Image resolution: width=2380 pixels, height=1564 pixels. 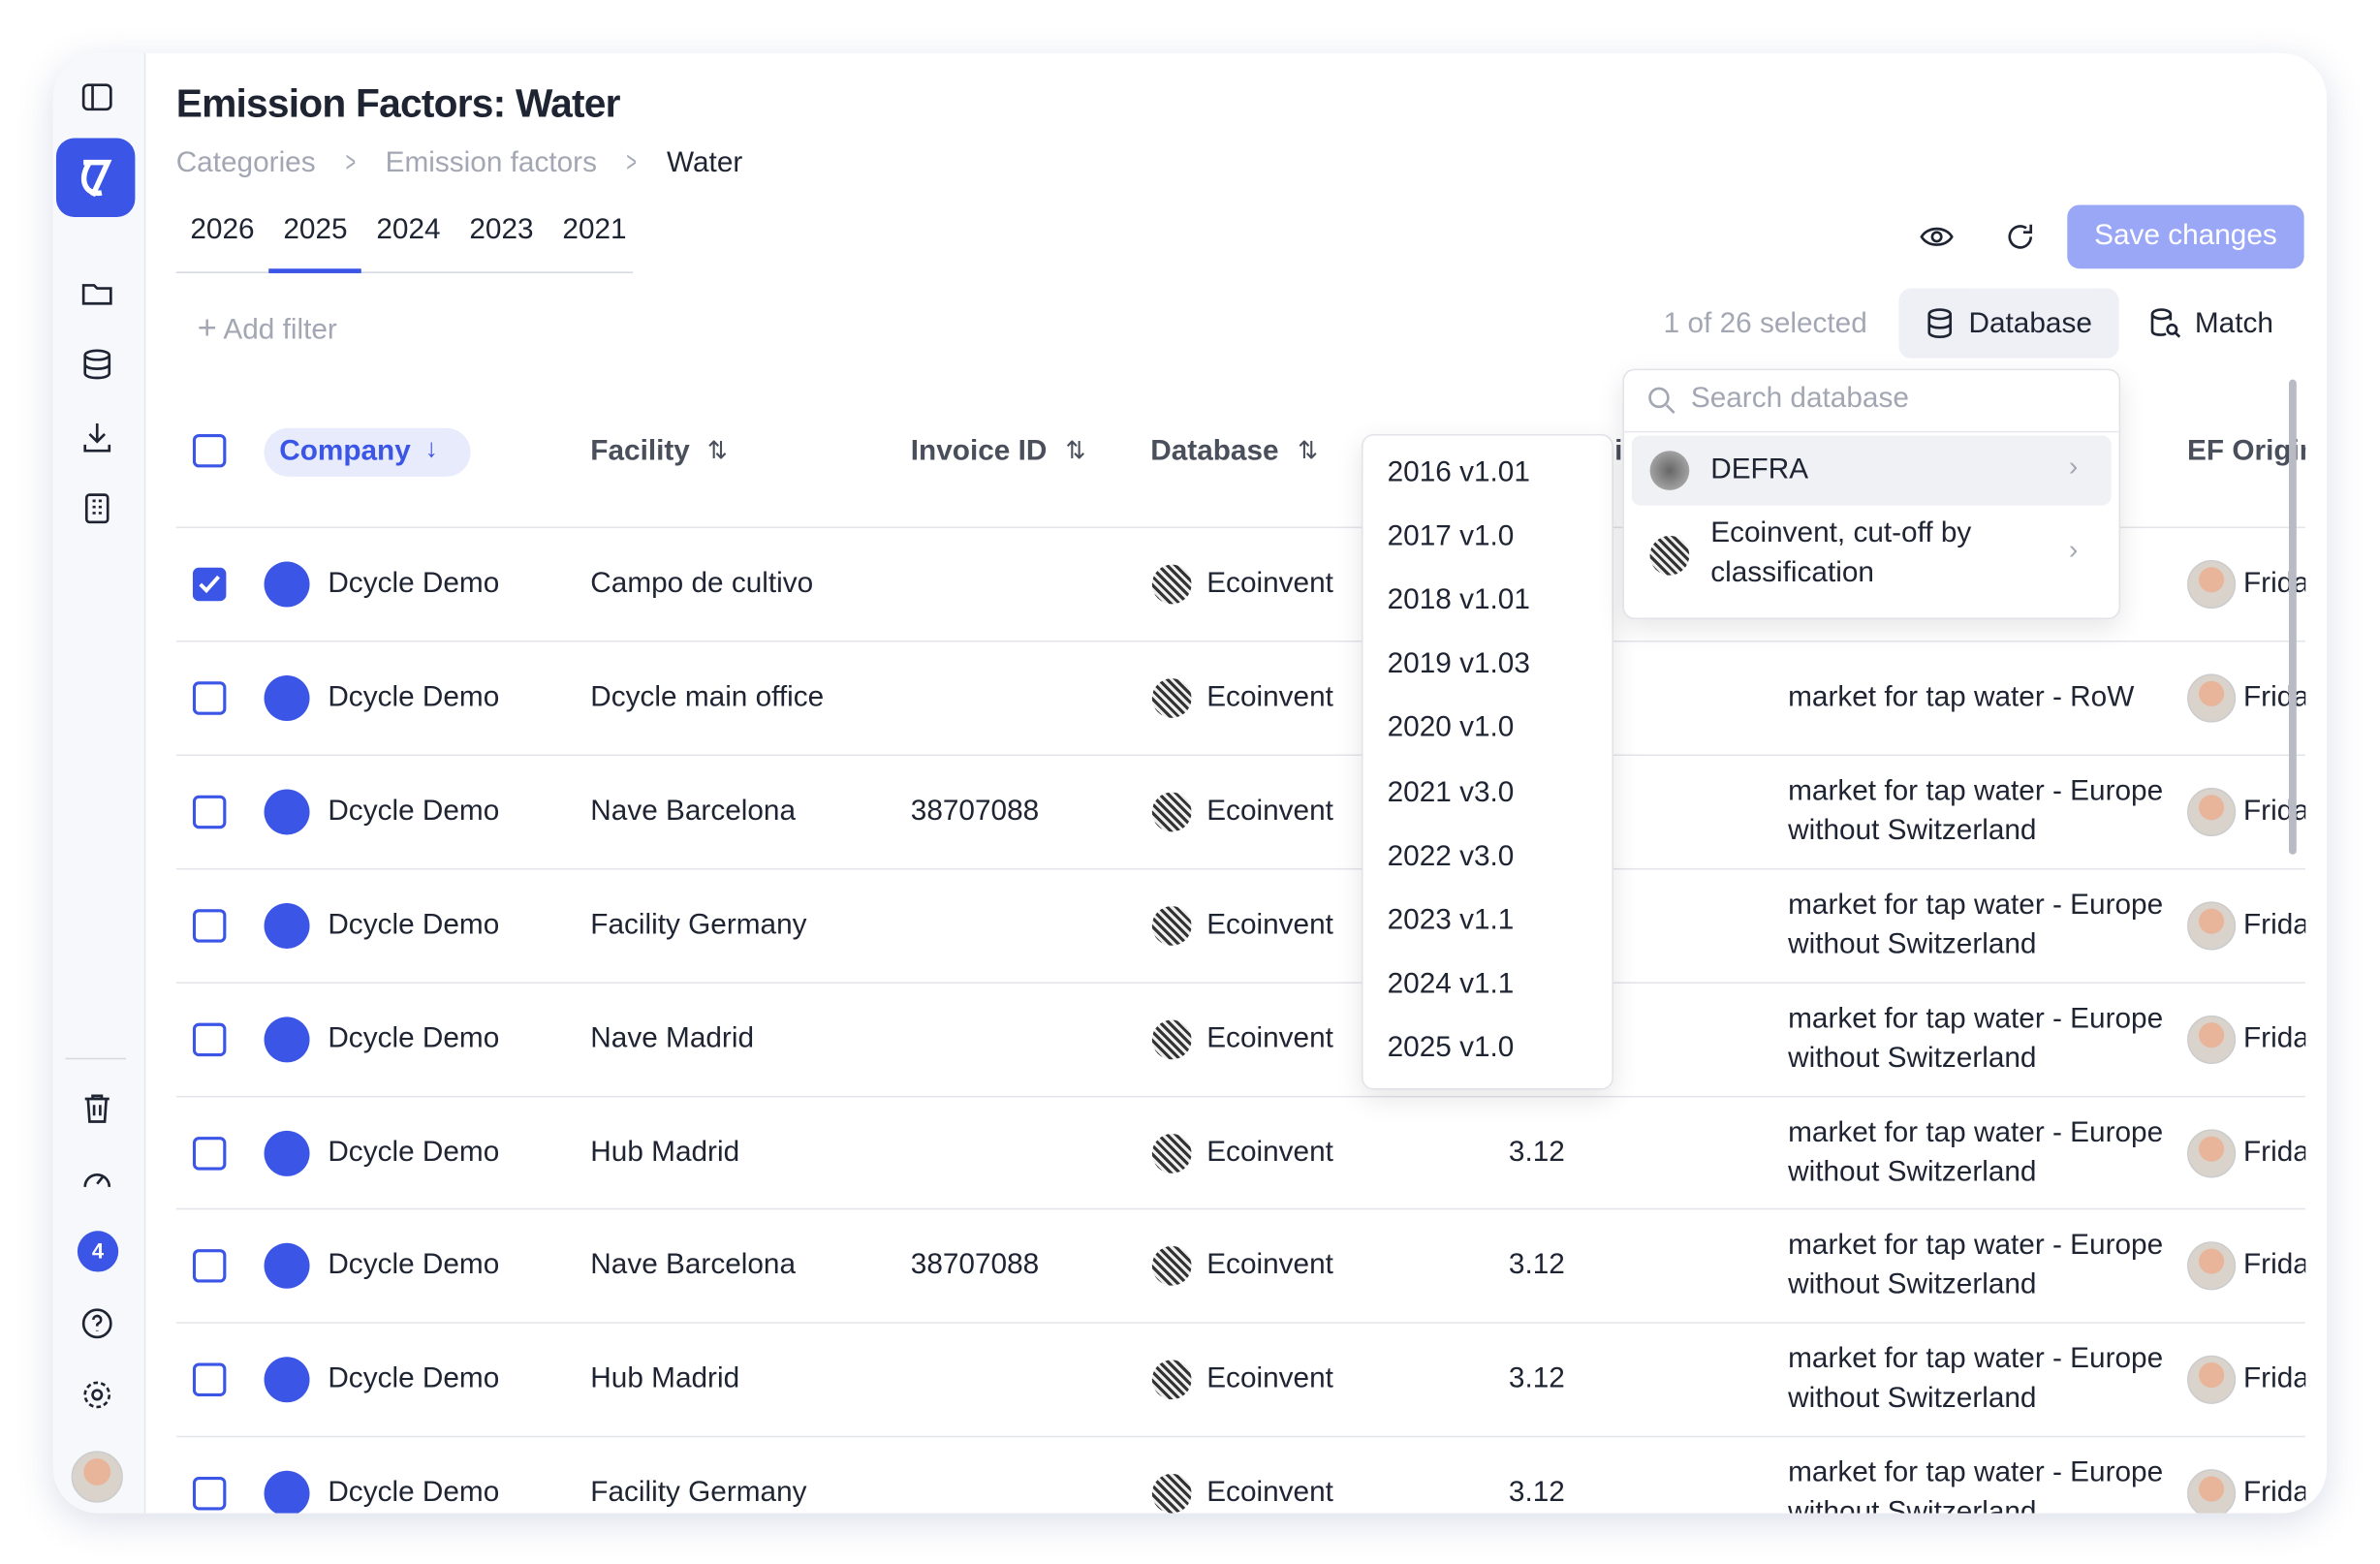 What do you see at coordinates (209, 450) in the screenshot?
I see `select-all-checkbox` at bounding box center [209, 450].